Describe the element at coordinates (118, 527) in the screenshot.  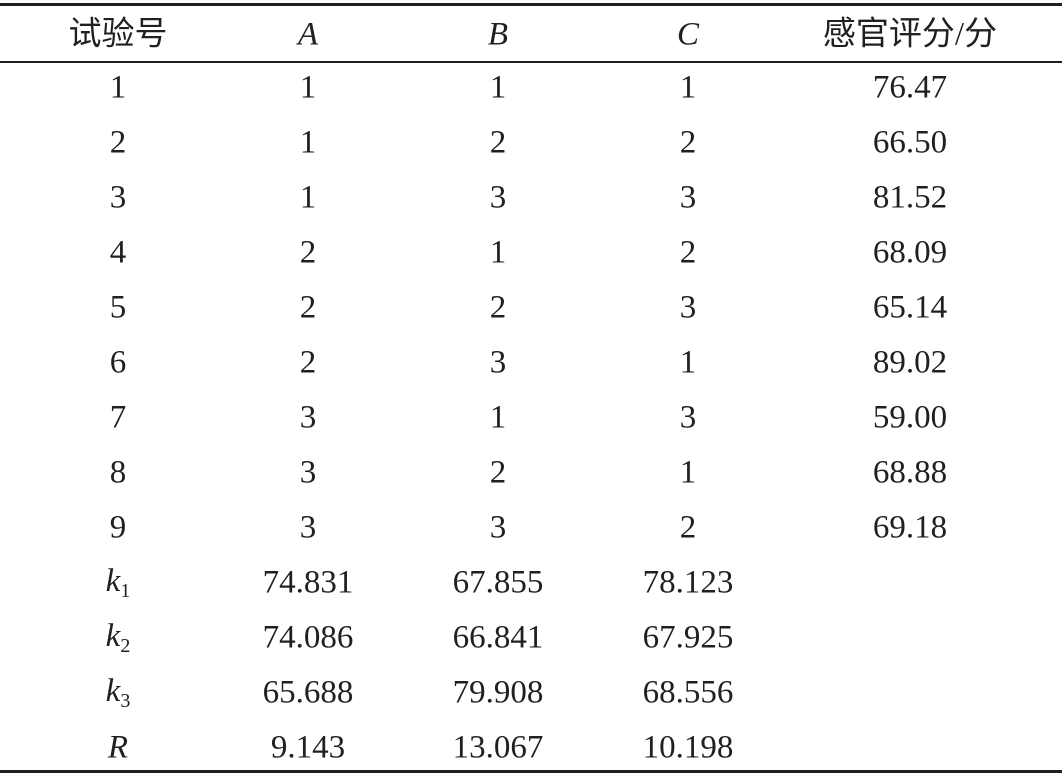
I see `row-label: 9` at that location.